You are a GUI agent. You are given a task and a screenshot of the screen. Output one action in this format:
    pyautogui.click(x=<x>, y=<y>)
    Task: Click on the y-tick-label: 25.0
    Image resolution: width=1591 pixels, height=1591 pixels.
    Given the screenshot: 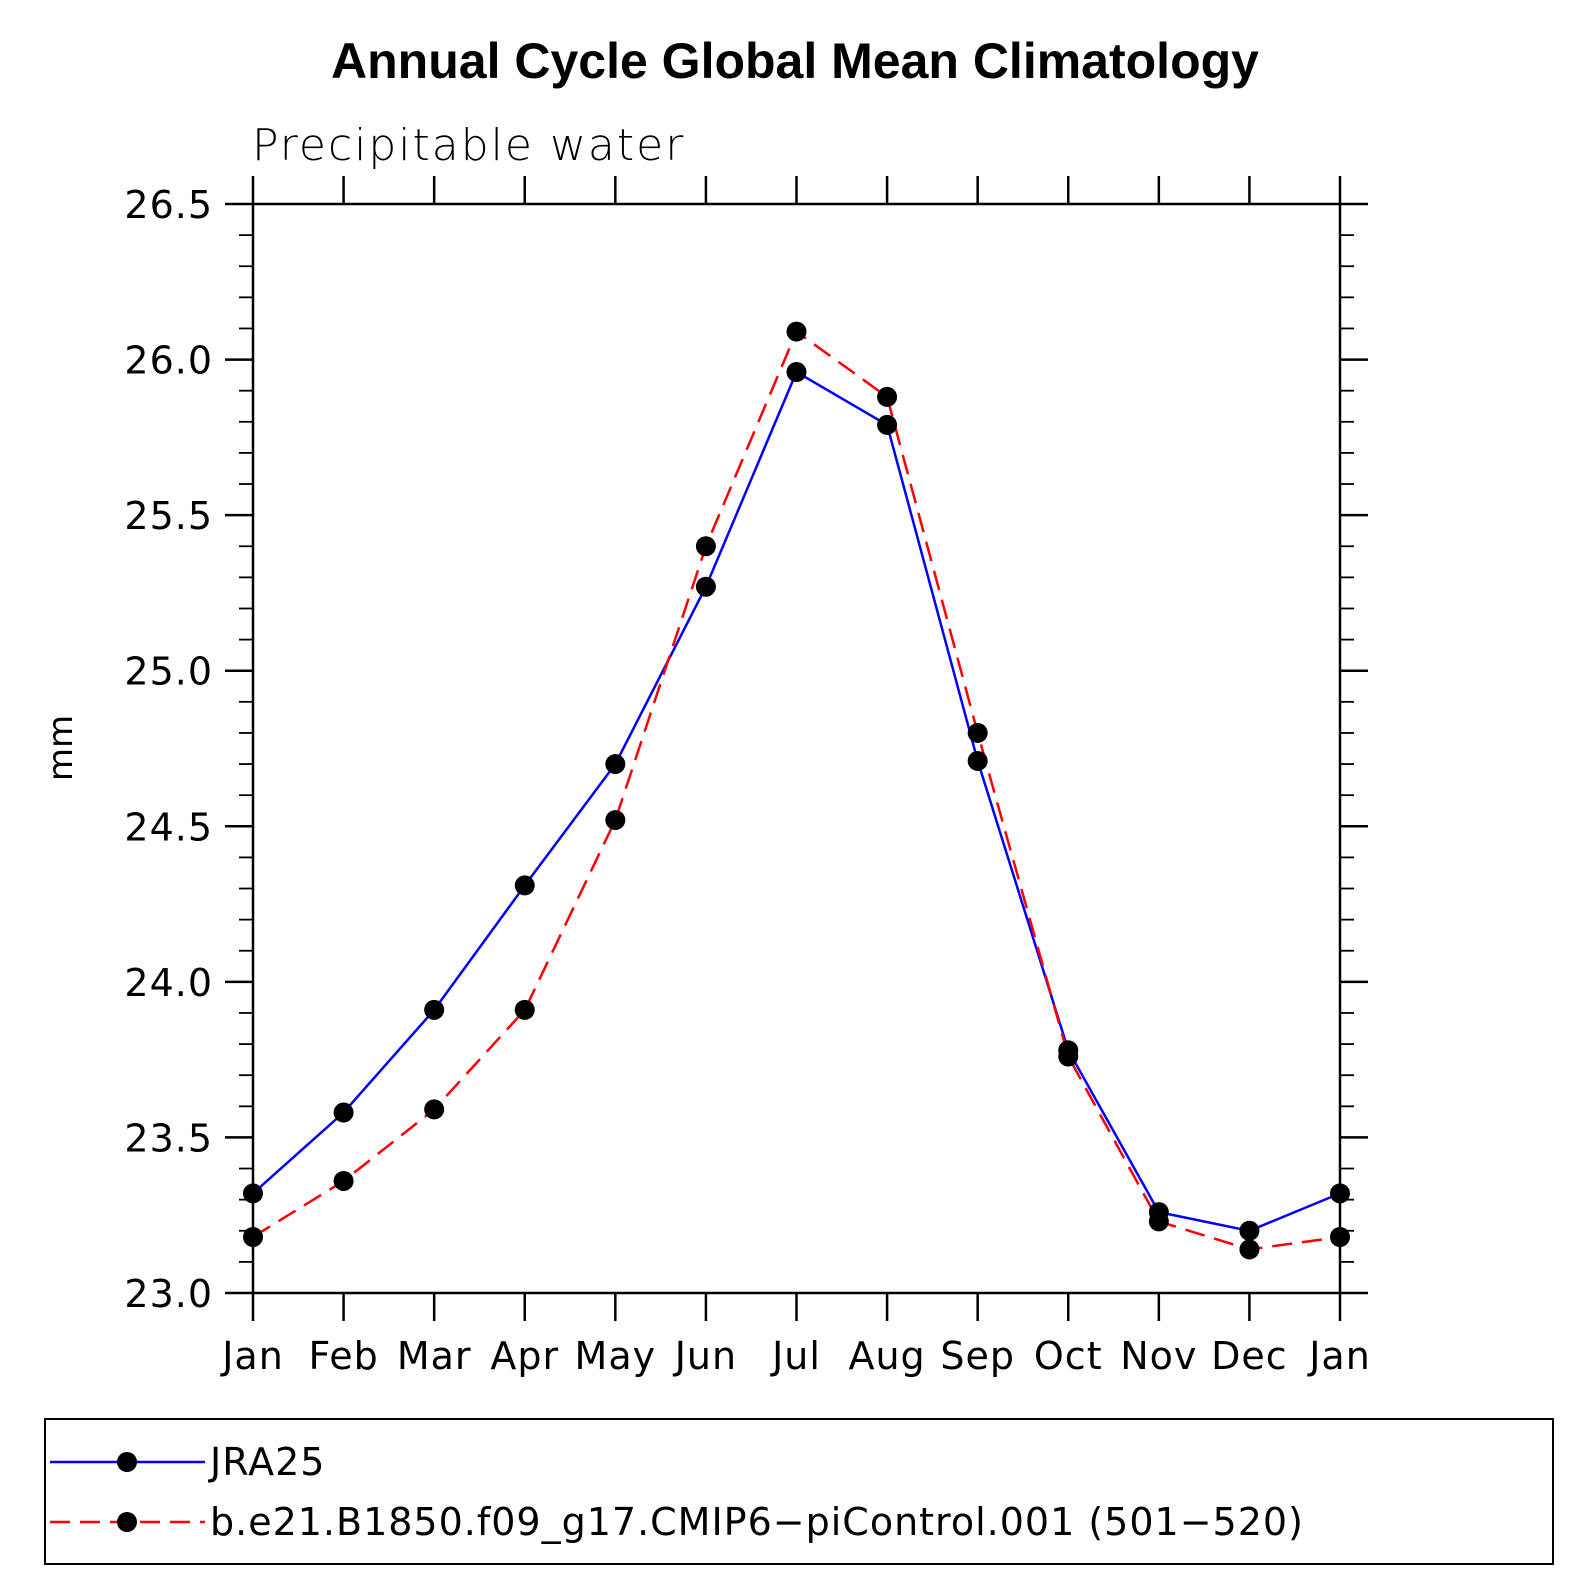 What is the action you would take?
    pyautogui.click(x=168, y=672)
    